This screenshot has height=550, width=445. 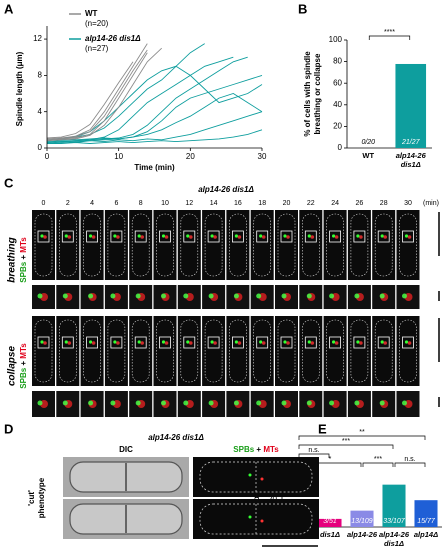 I want to click on y-tick-label: 0, so click(x=40, y=147).